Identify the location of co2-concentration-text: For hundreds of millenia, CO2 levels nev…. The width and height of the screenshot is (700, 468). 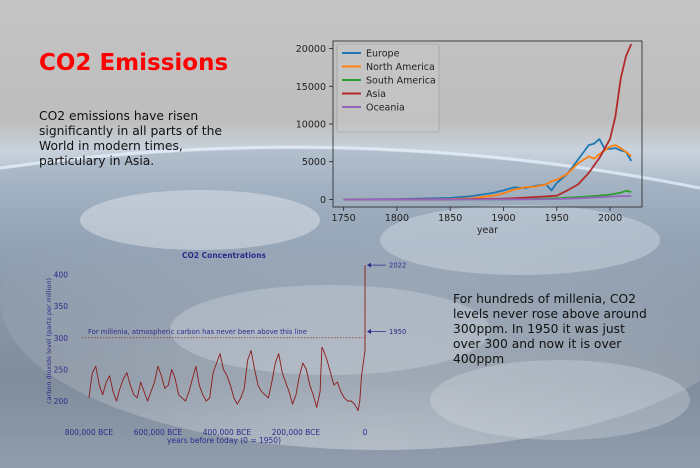
(550, 329).